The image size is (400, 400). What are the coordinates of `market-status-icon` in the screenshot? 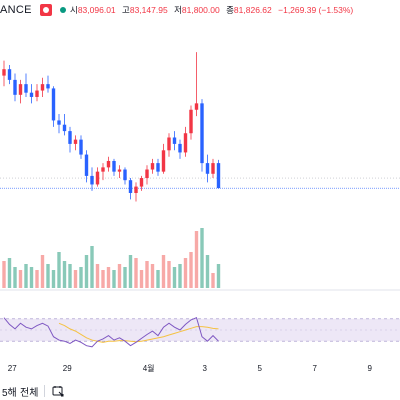 It's located at (63, 10).